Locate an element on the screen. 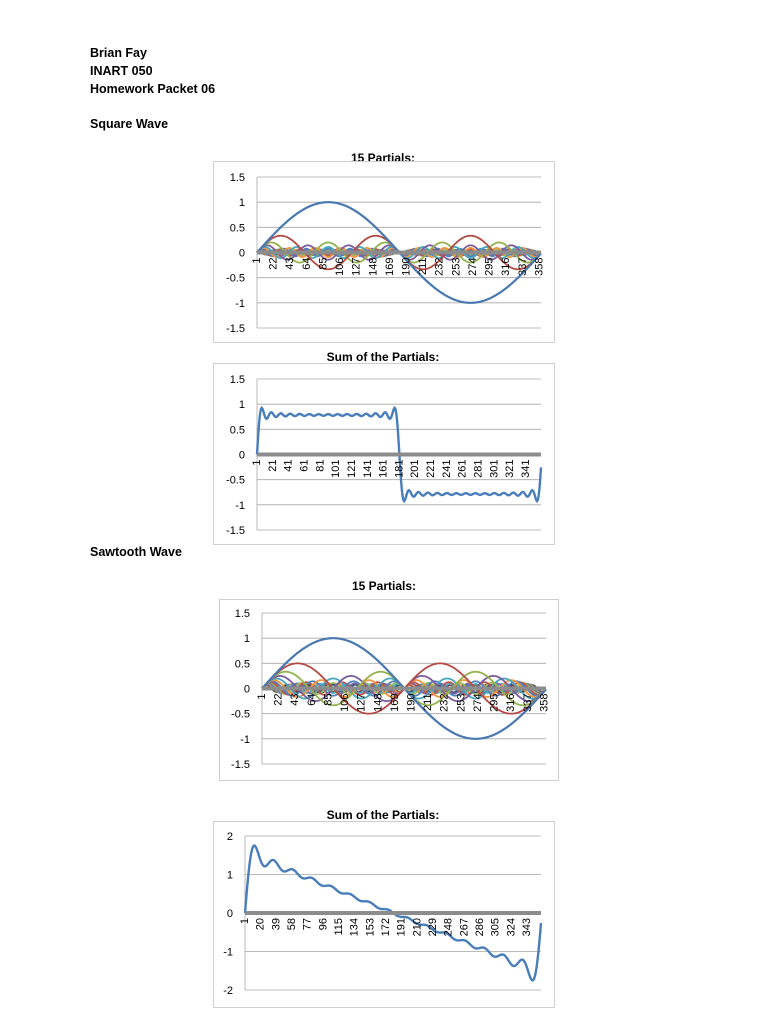 The width and height of the screenshot is (768, 1024). x-tick-label: 141 is located at coordinates (368, 469).